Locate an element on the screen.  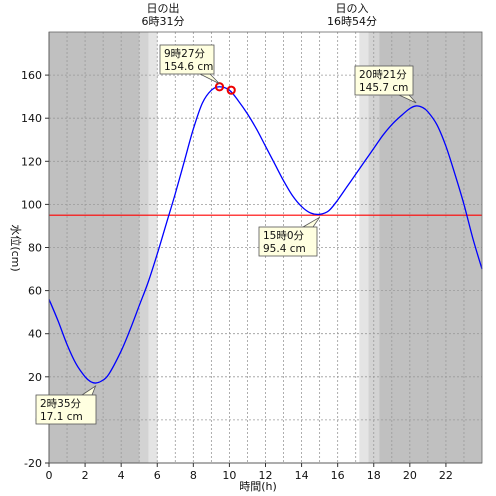
y-tick-label: 100 is located at coordinates (31, 204).